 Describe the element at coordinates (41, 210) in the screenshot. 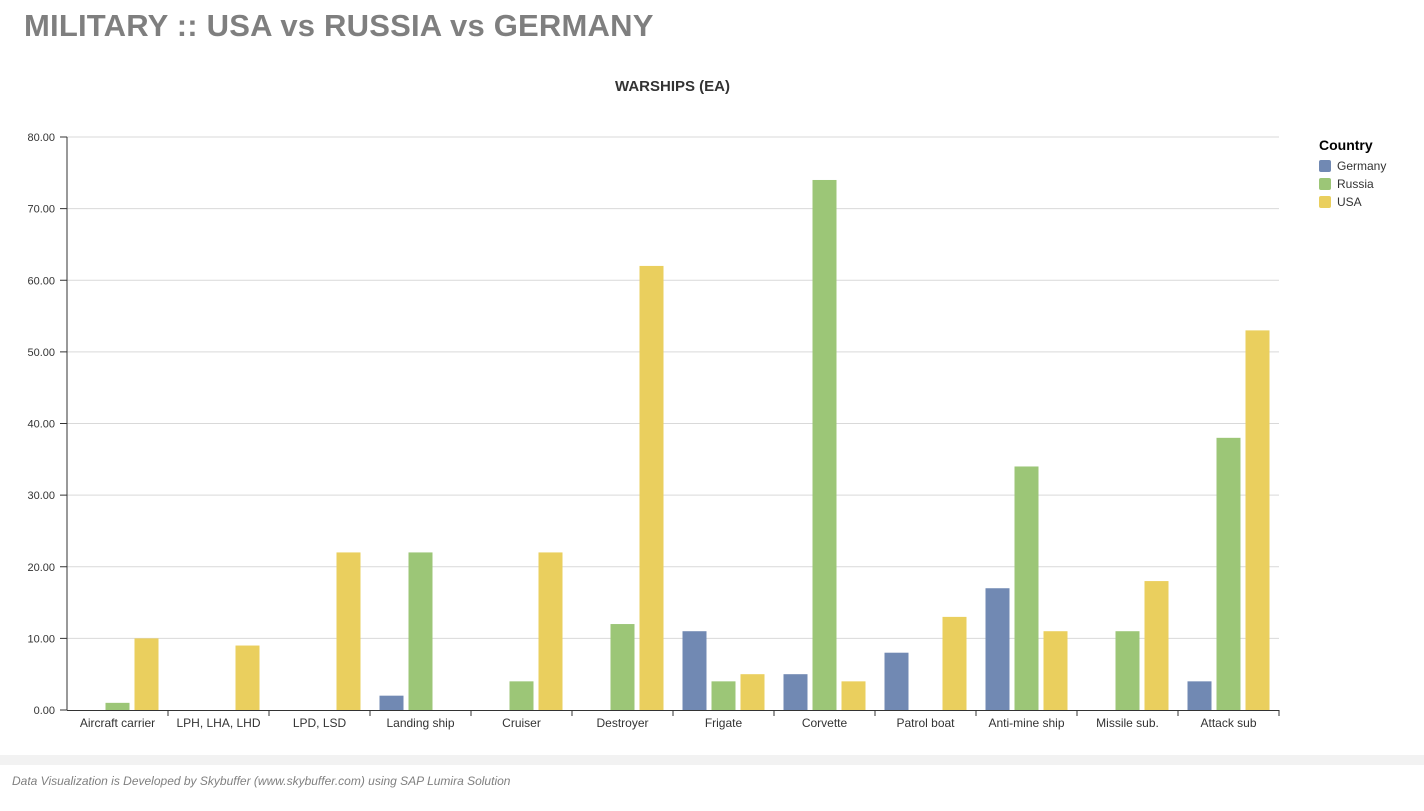

I see `y-tick-label: 70.00` at that location.